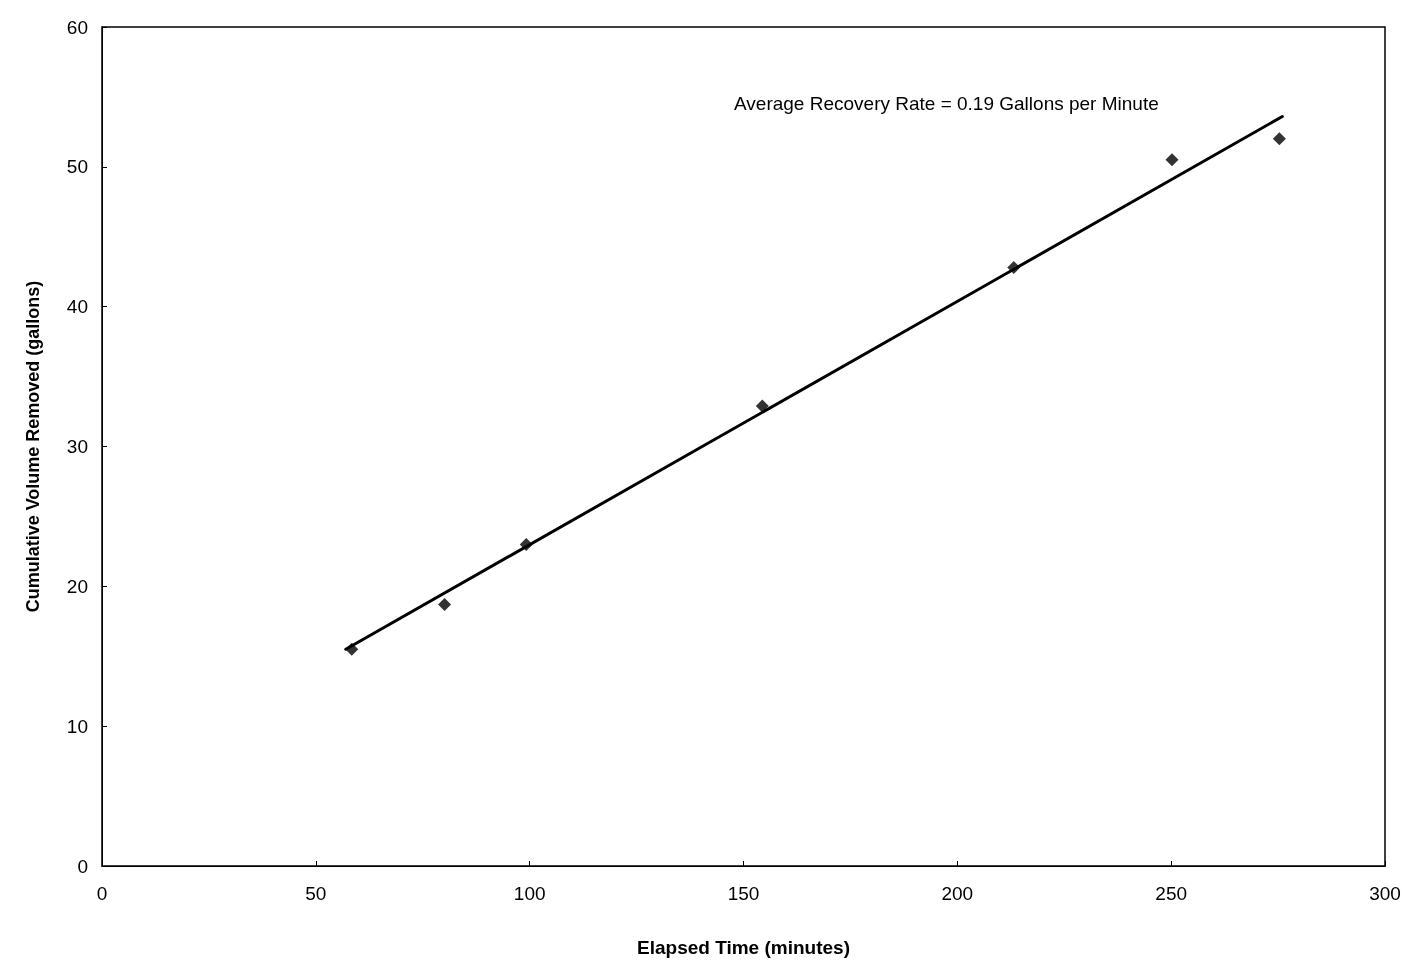  Describe the element at coordinates (1171, 893) in the screenshot. I see `x-tick-label: 250` at that location.